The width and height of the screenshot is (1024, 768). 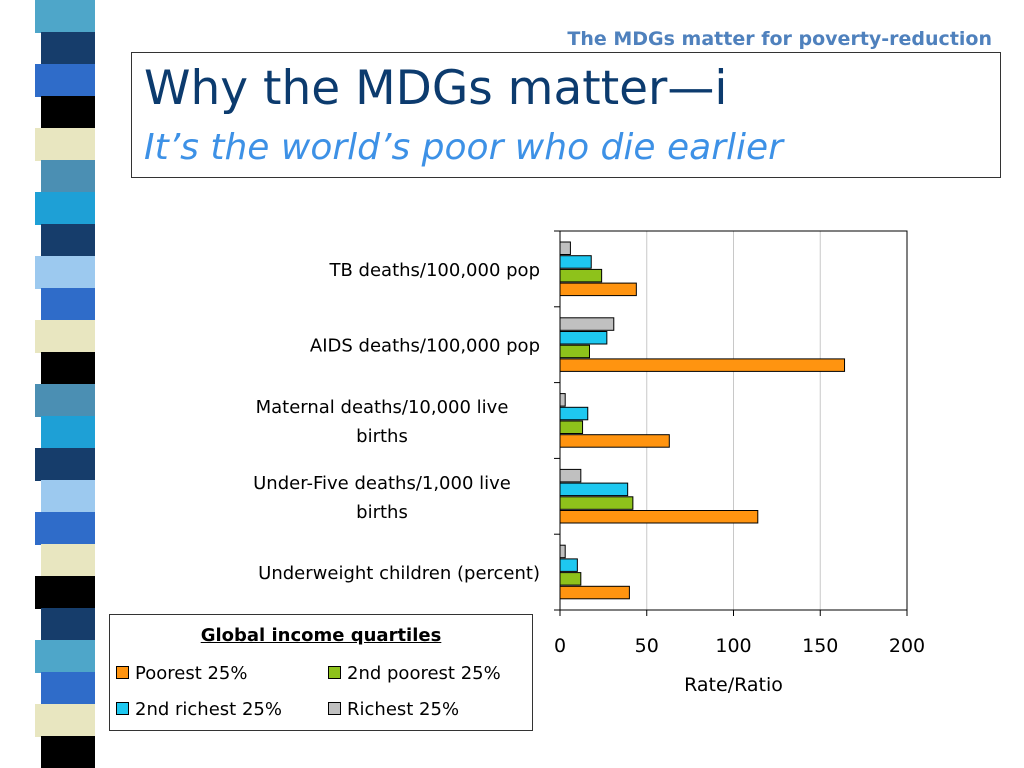 I want to click on category-label-line: TB deaths/100,000 pop, so click(x=434, y=270).